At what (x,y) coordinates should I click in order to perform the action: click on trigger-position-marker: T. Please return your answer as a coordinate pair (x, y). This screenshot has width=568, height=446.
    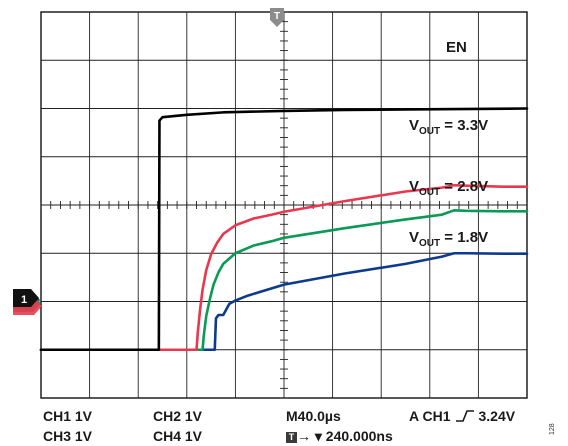
    Looking at the image, I should click on (277, 17).